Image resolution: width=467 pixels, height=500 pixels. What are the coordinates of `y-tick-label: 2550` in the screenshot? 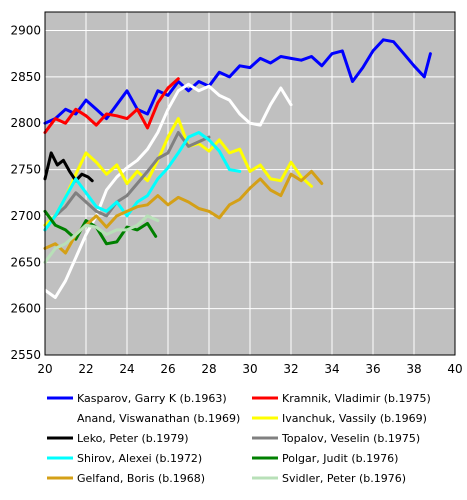 It's located at (25, 355).